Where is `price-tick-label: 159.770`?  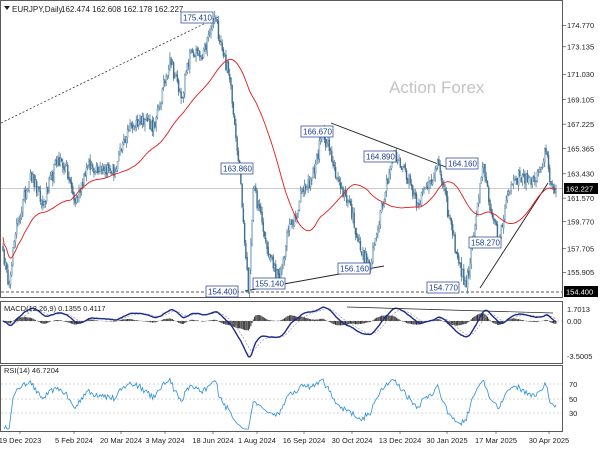 price-tick-label: 159.770 is located at coordinates (580, 222).